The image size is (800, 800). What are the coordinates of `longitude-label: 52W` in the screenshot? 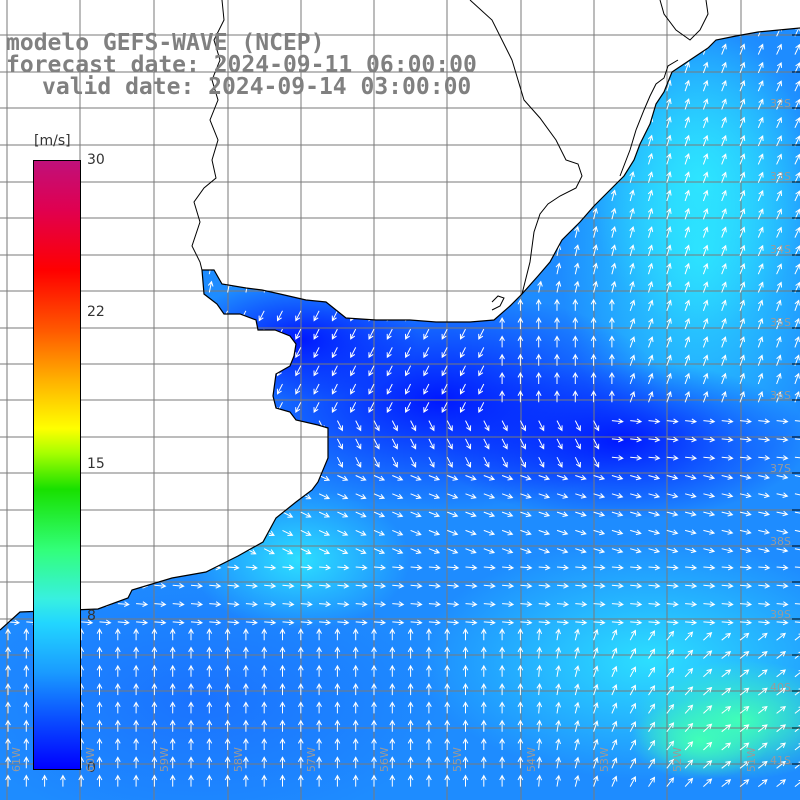 It's located at (677, 759).